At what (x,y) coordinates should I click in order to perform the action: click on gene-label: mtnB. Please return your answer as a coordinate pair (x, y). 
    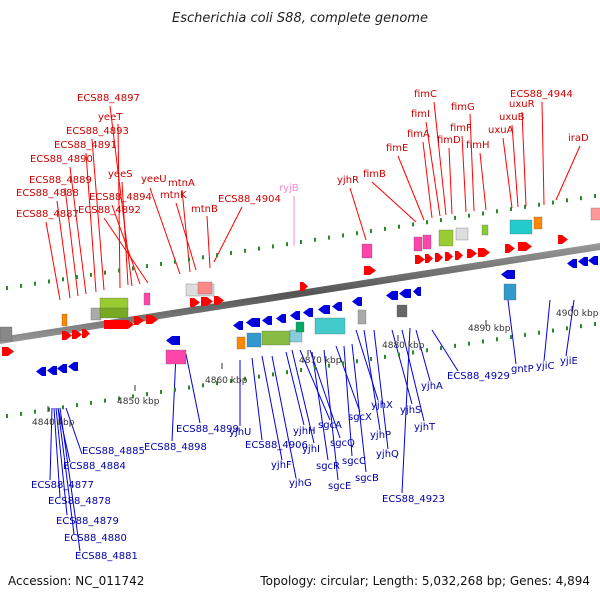
    Looking at the image, I should click on (204, 209).